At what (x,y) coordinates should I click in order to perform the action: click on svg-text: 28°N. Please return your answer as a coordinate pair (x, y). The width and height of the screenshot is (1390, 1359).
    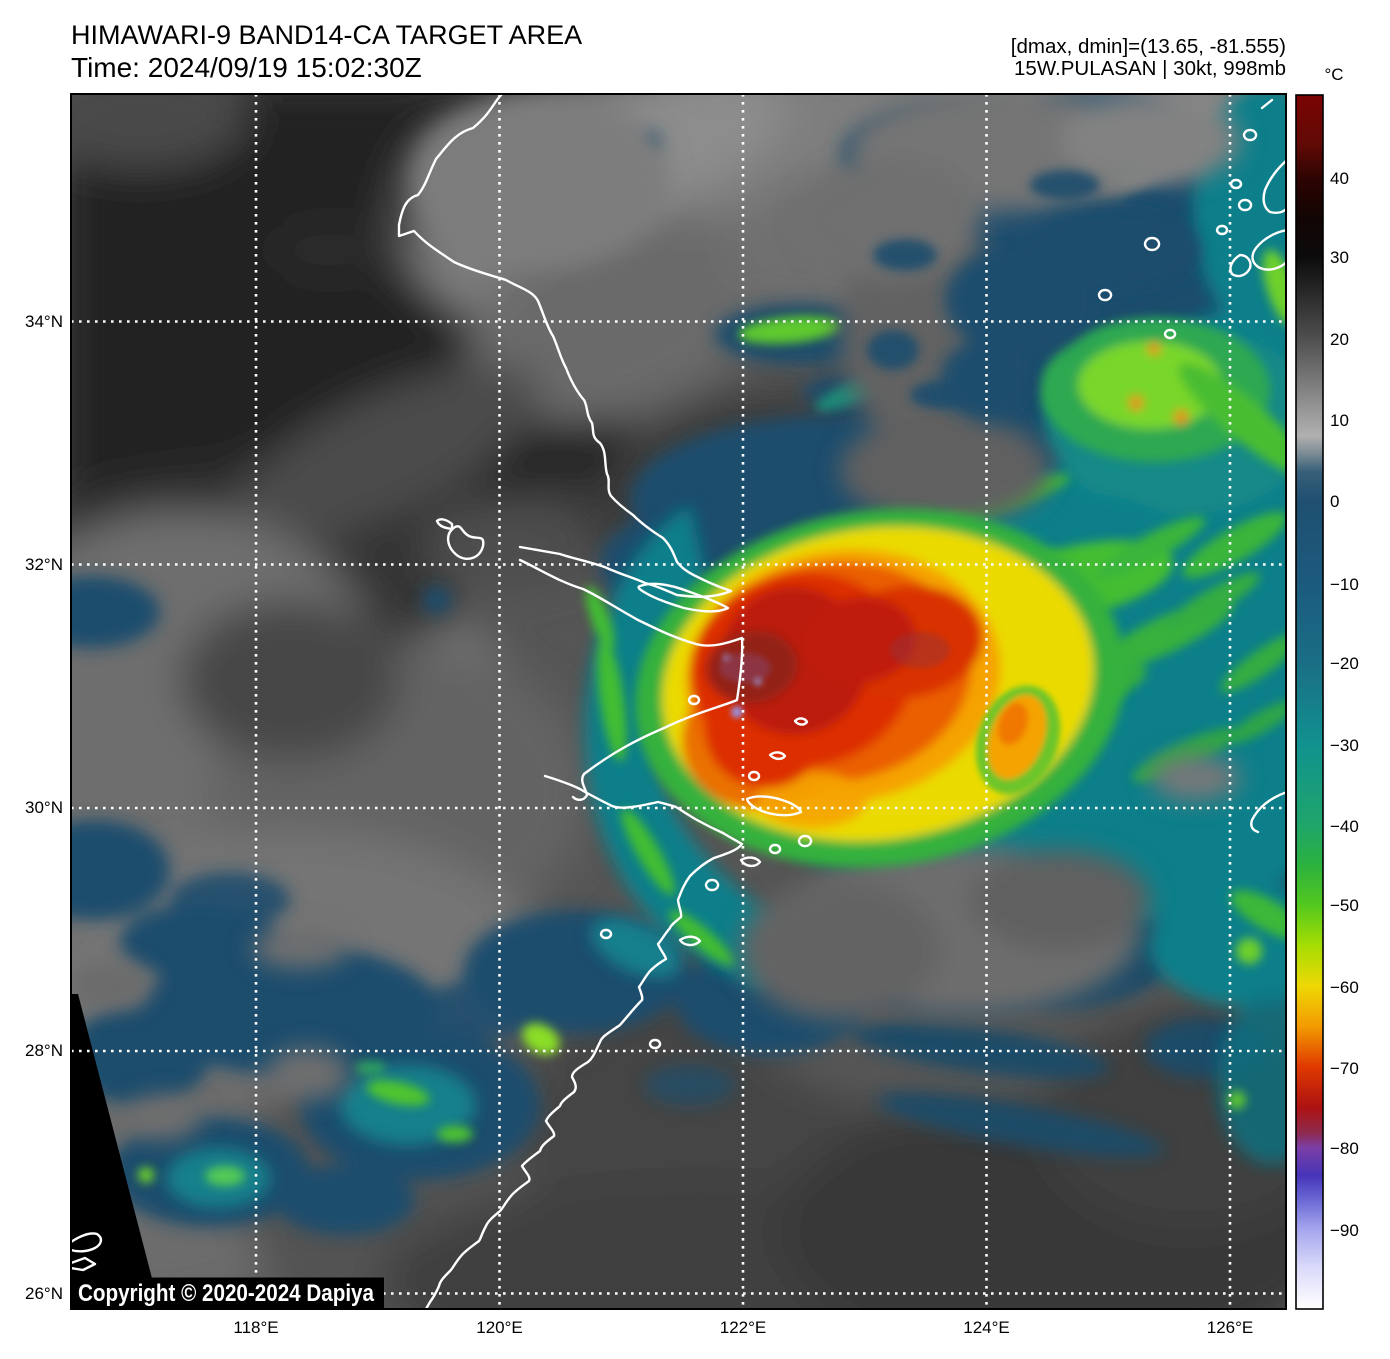
    Looking at the image, I should click on (44, 1050).